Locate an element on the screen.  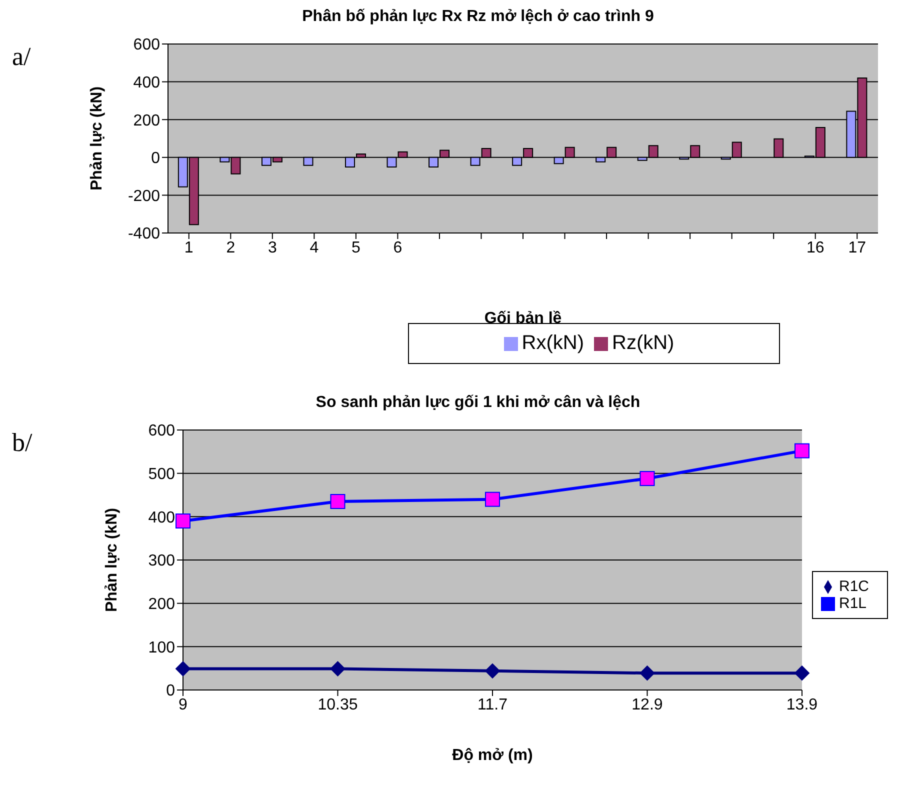
chart-title: Phân bố phản lực Rx Rz mở lệch ở cao trình 9 is located at coordinates (478, 17).